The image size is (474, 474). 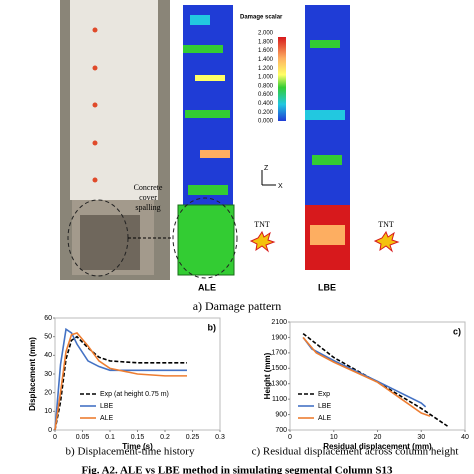 I want to click on colorbar-label: 0.600, so click(x=266, y=95).